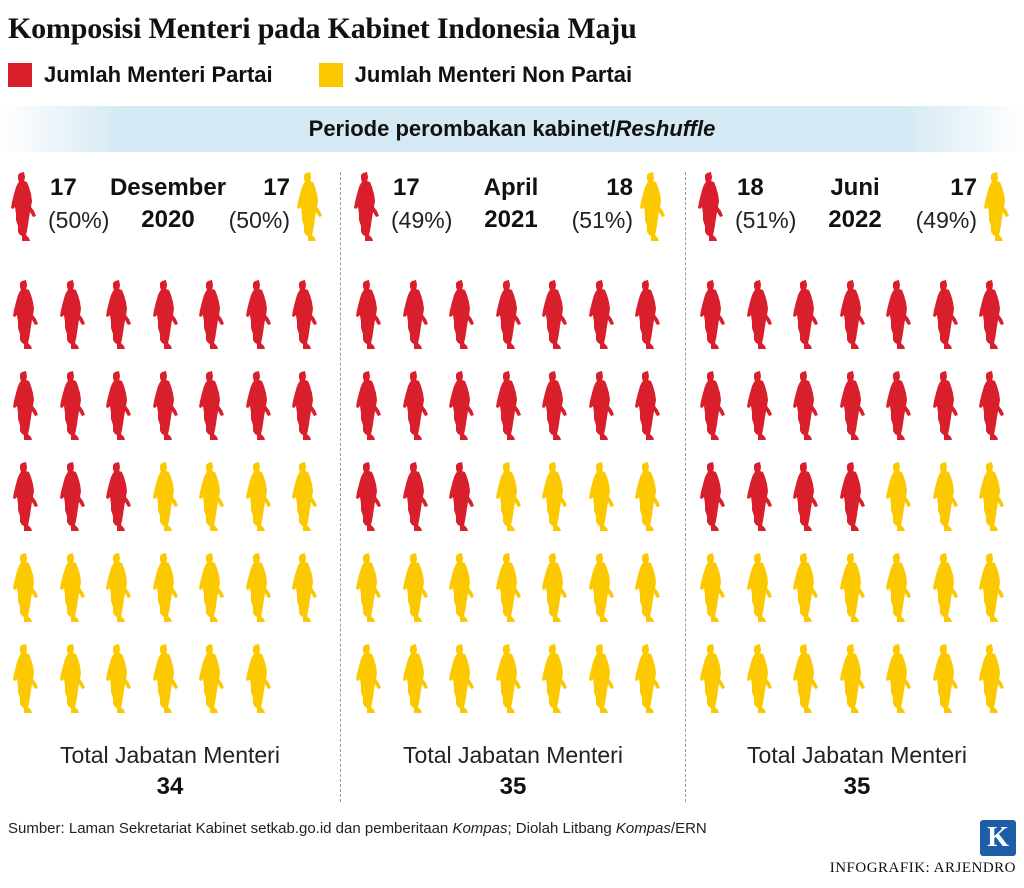 Image resolution: width=1024 pixels, height=888 pixels. What do you see at coordinates (168, 187) in the screenshot?
I see `period-month: Desember` at bounding box center [168, 187].